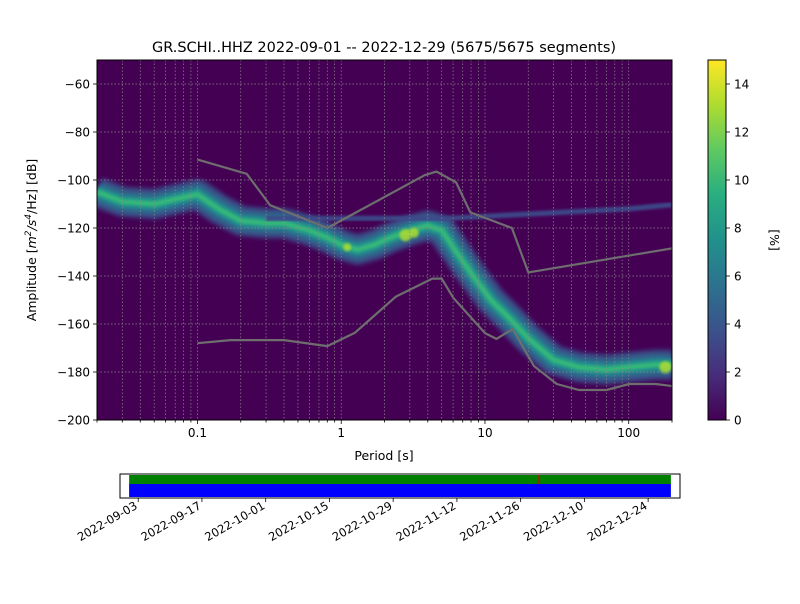  Describe the element at coordinates (738, 325) in the screenshot. I see `colorbar-tick-label: 4` at that location.